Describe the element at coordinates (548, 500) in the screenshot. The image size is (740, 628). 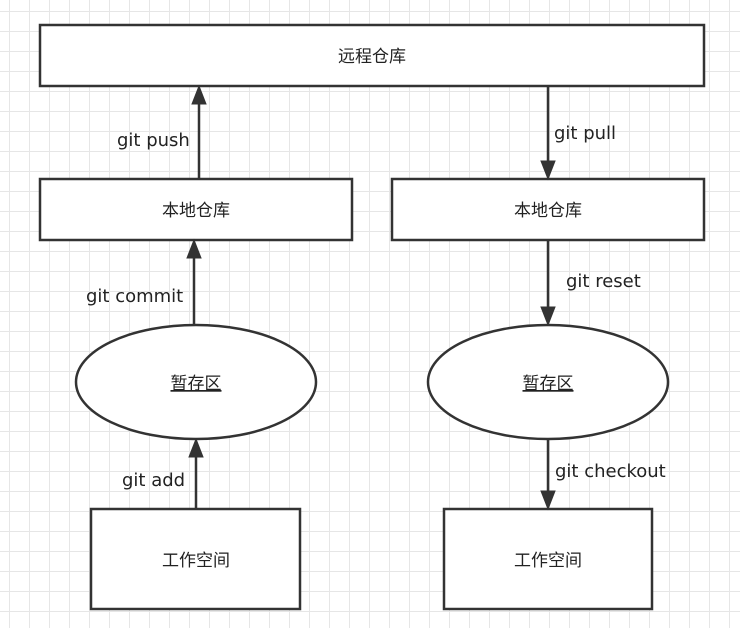
I see `checkout-arrowhead` at that location.